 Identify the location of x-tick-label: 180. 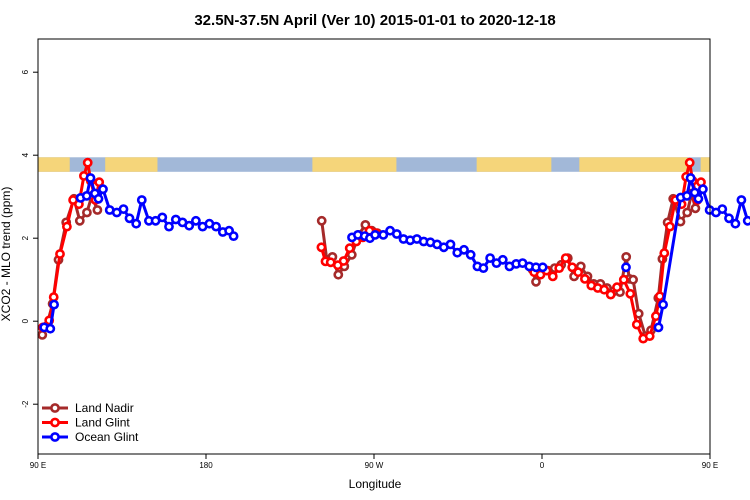
(206, 465).